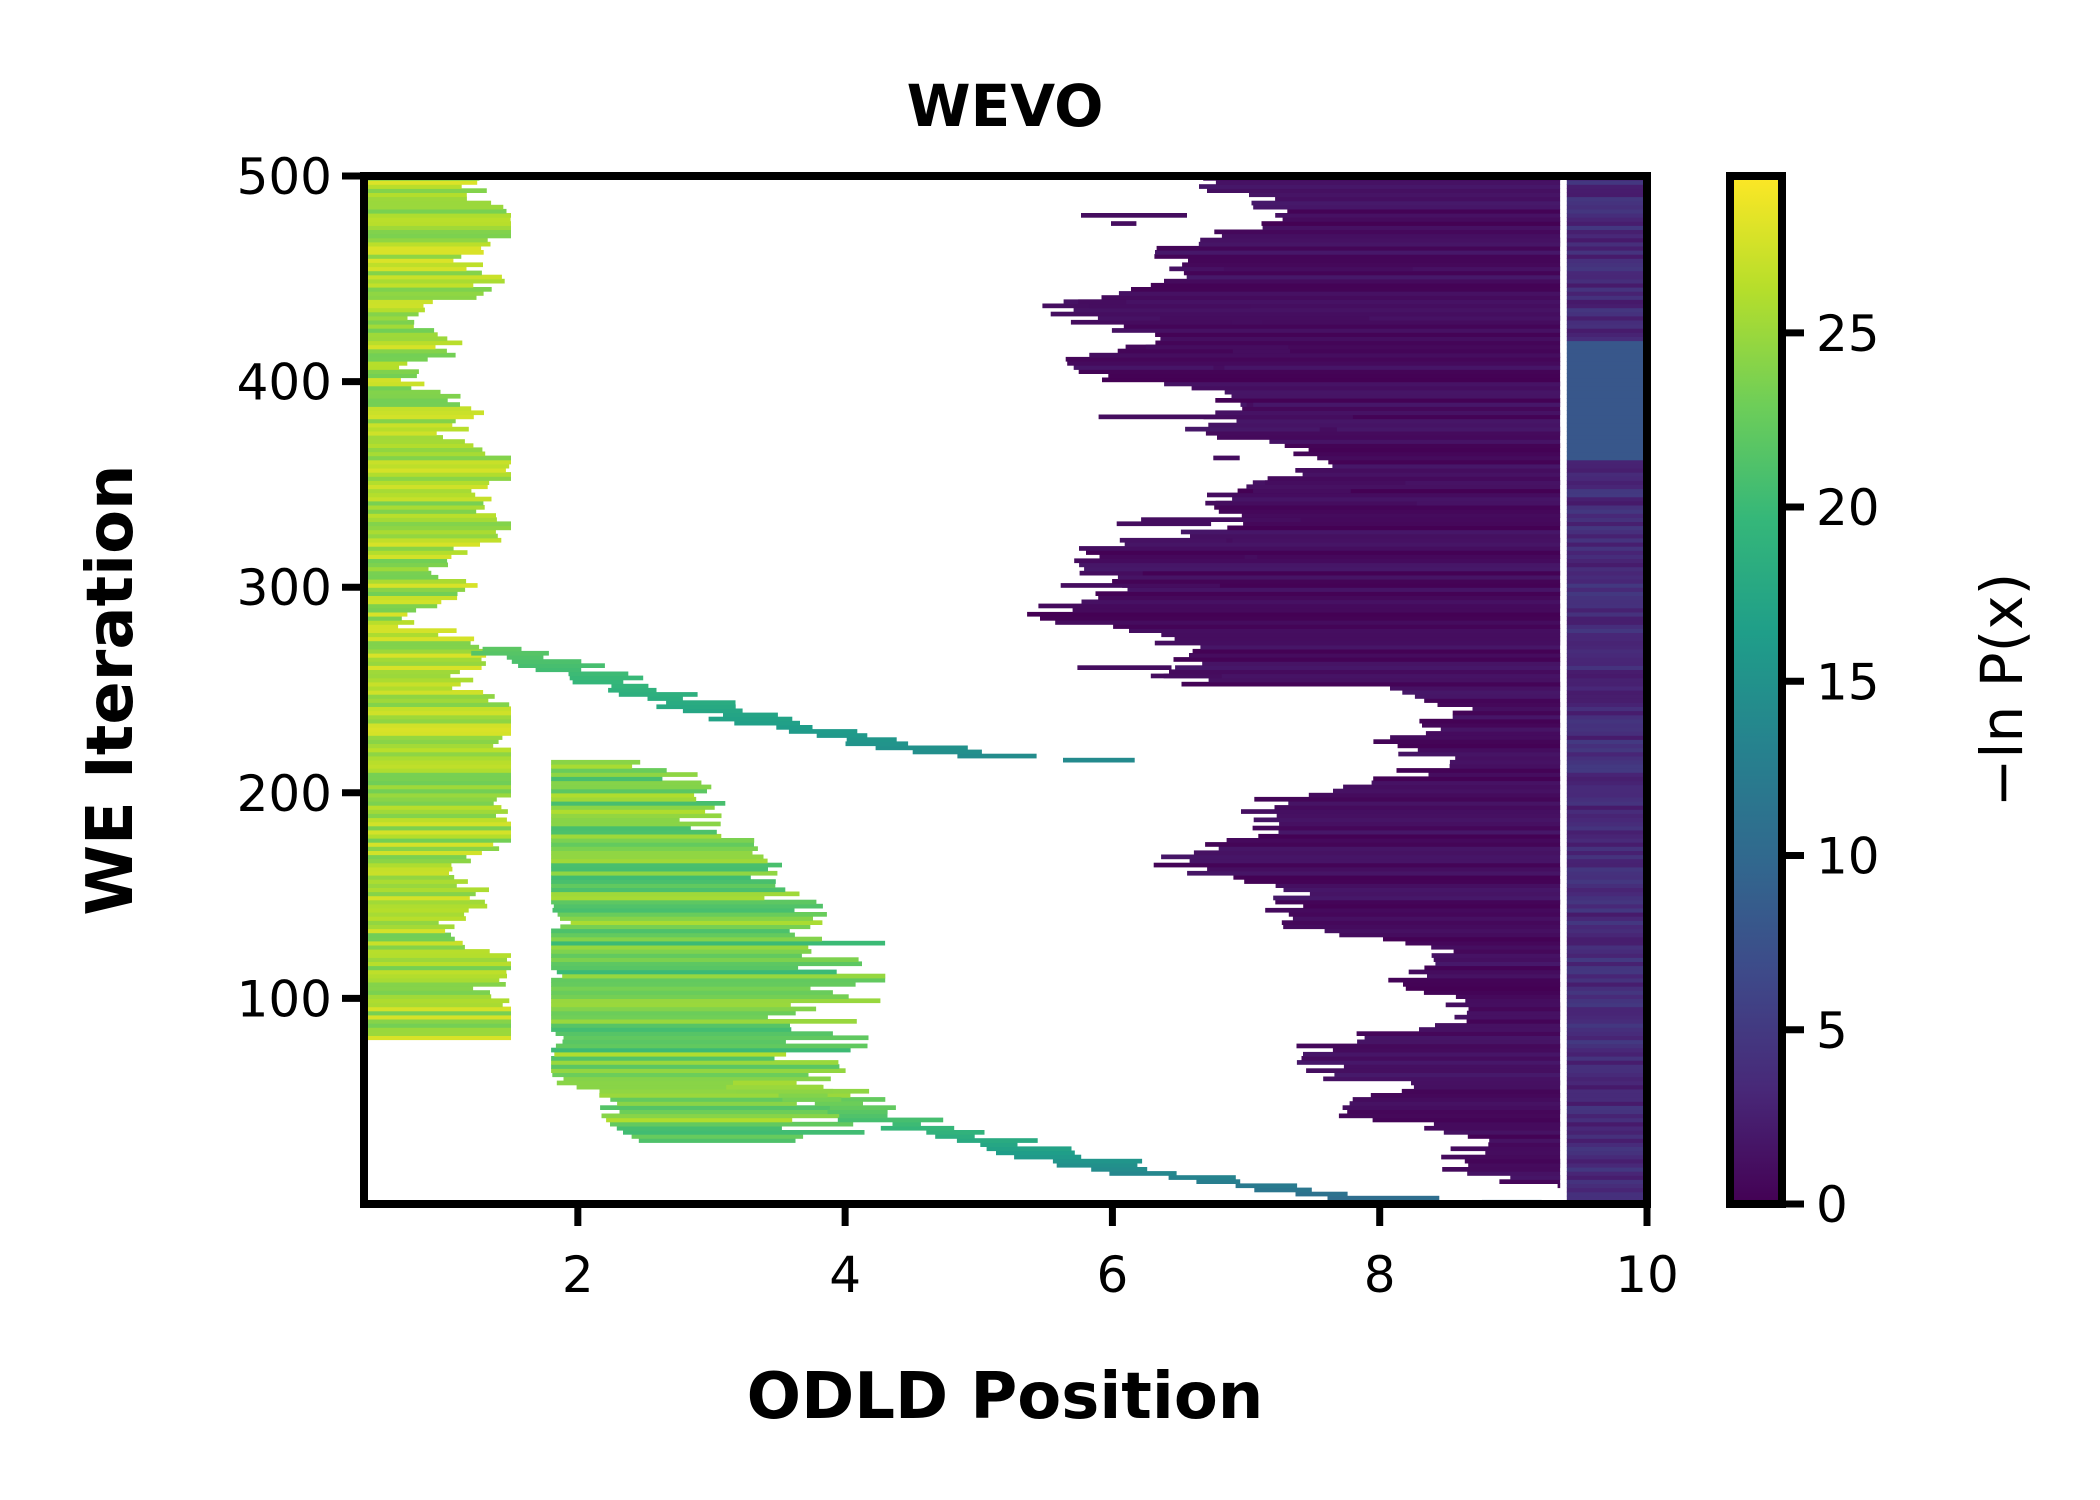 Image resolution: width=2100 pixels, height=1500 pixels. What do you see at coordinates (284, 999) in the screenshot?
I see `y-tick-label: 100` at bounding box center [284, 999].